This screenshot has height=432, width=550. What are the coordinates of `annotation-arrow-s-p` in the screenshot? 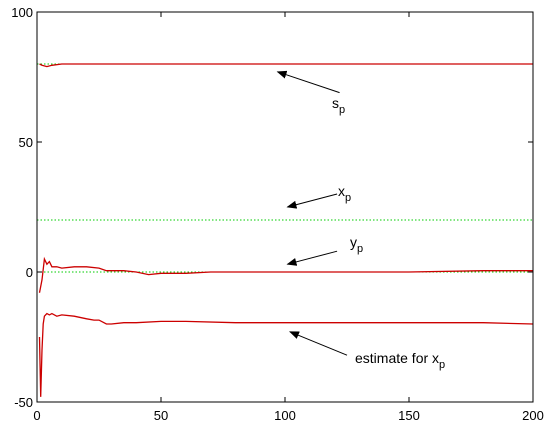 It's located at (308, 82).